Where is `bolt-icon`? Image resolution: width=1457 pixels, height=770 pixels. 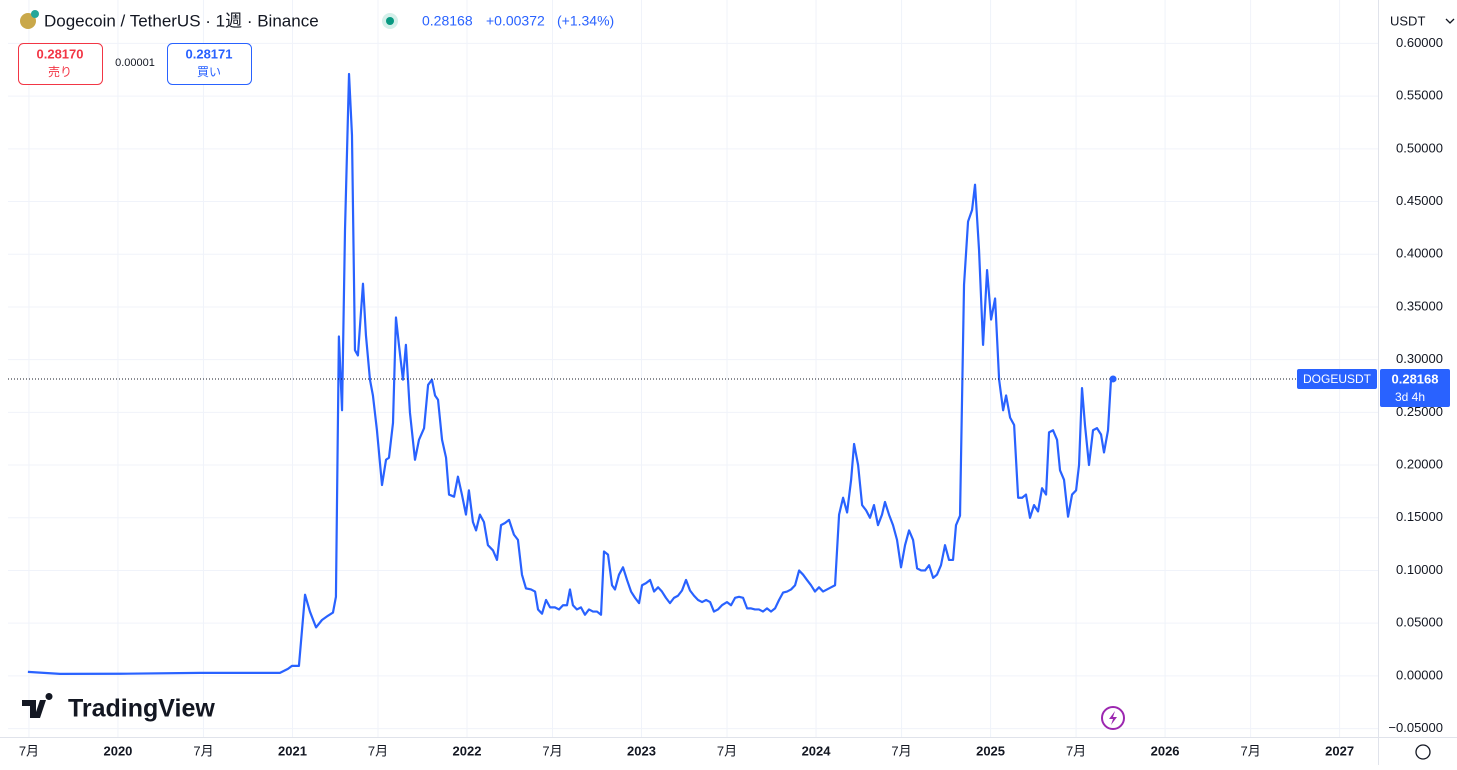 bolt-icon is located at coordinates (1113, 718).